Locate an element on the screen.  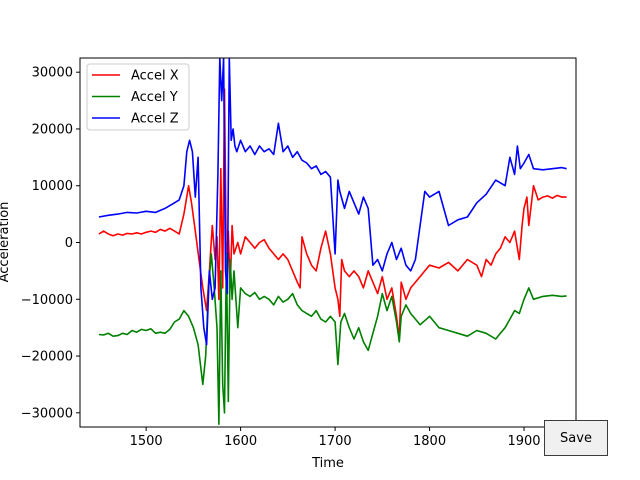
legend: Accel X Accel Y Accel Z is located at coordinates (138, 97).